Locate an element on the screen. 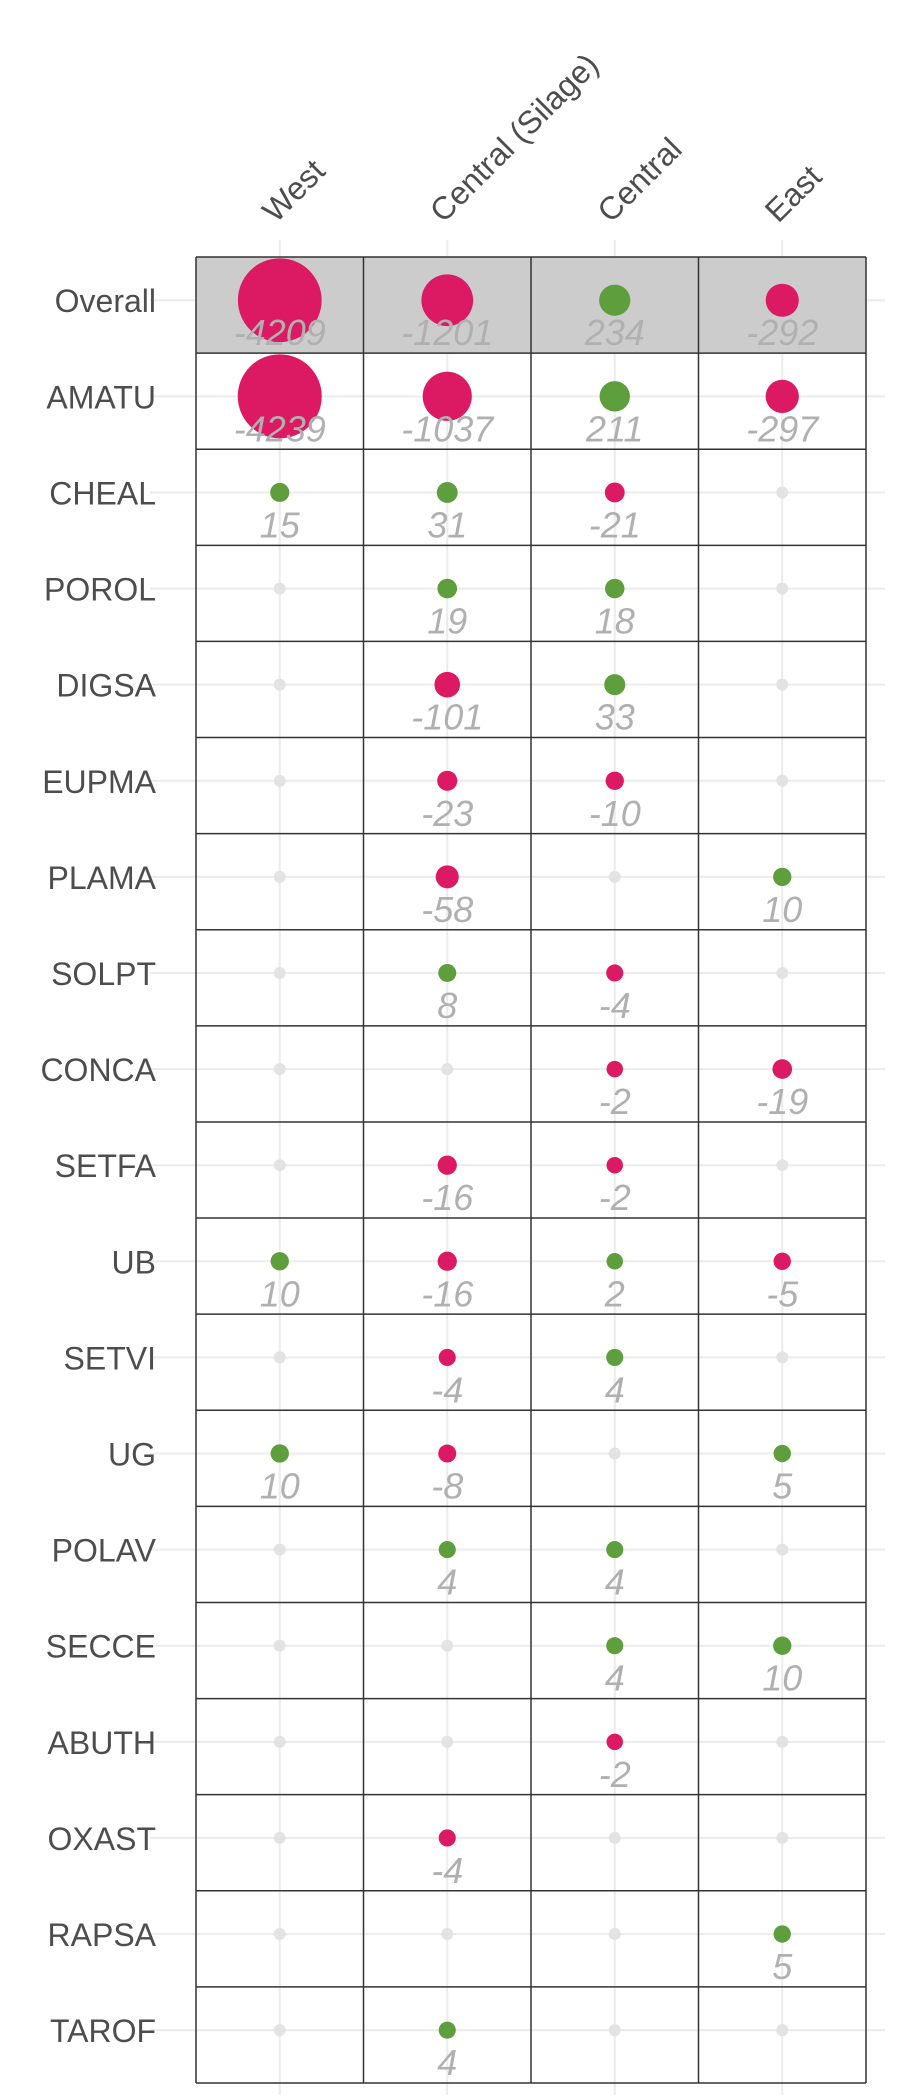 Image resolution: width=900 pixels, height=2100 pixels. row-label: RAPSA is located at coordinates (102, 1935).